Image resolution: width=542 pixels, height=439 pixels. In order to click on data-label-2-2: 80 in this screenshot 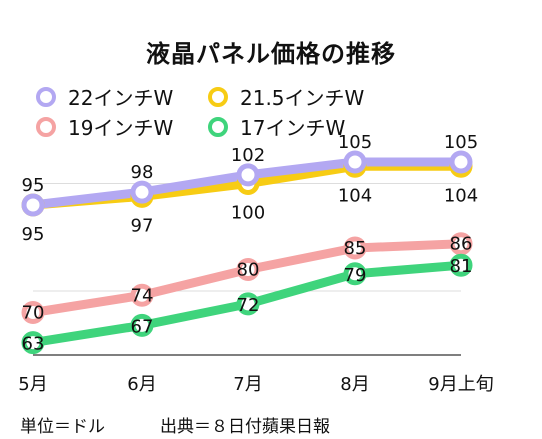, I will do `click(248, 270)`.